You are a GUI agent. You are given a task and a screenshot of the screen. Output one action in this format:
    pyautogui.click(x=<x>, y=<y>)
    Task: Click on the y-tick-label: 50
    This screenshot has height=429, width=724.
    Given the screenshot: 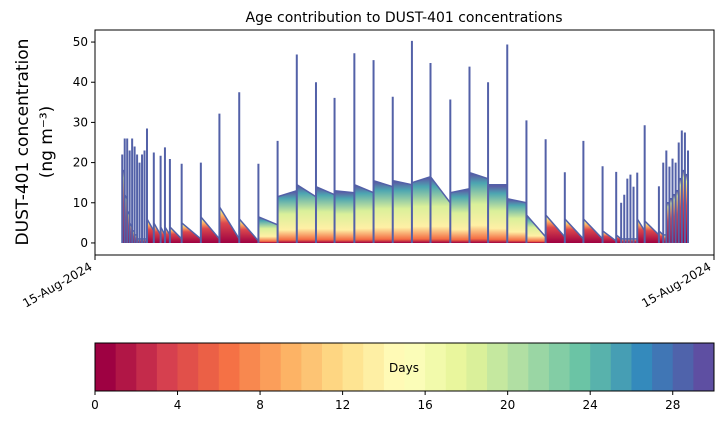 What is the action you would take?
    pyautogui.click(x=80, y=42)
    